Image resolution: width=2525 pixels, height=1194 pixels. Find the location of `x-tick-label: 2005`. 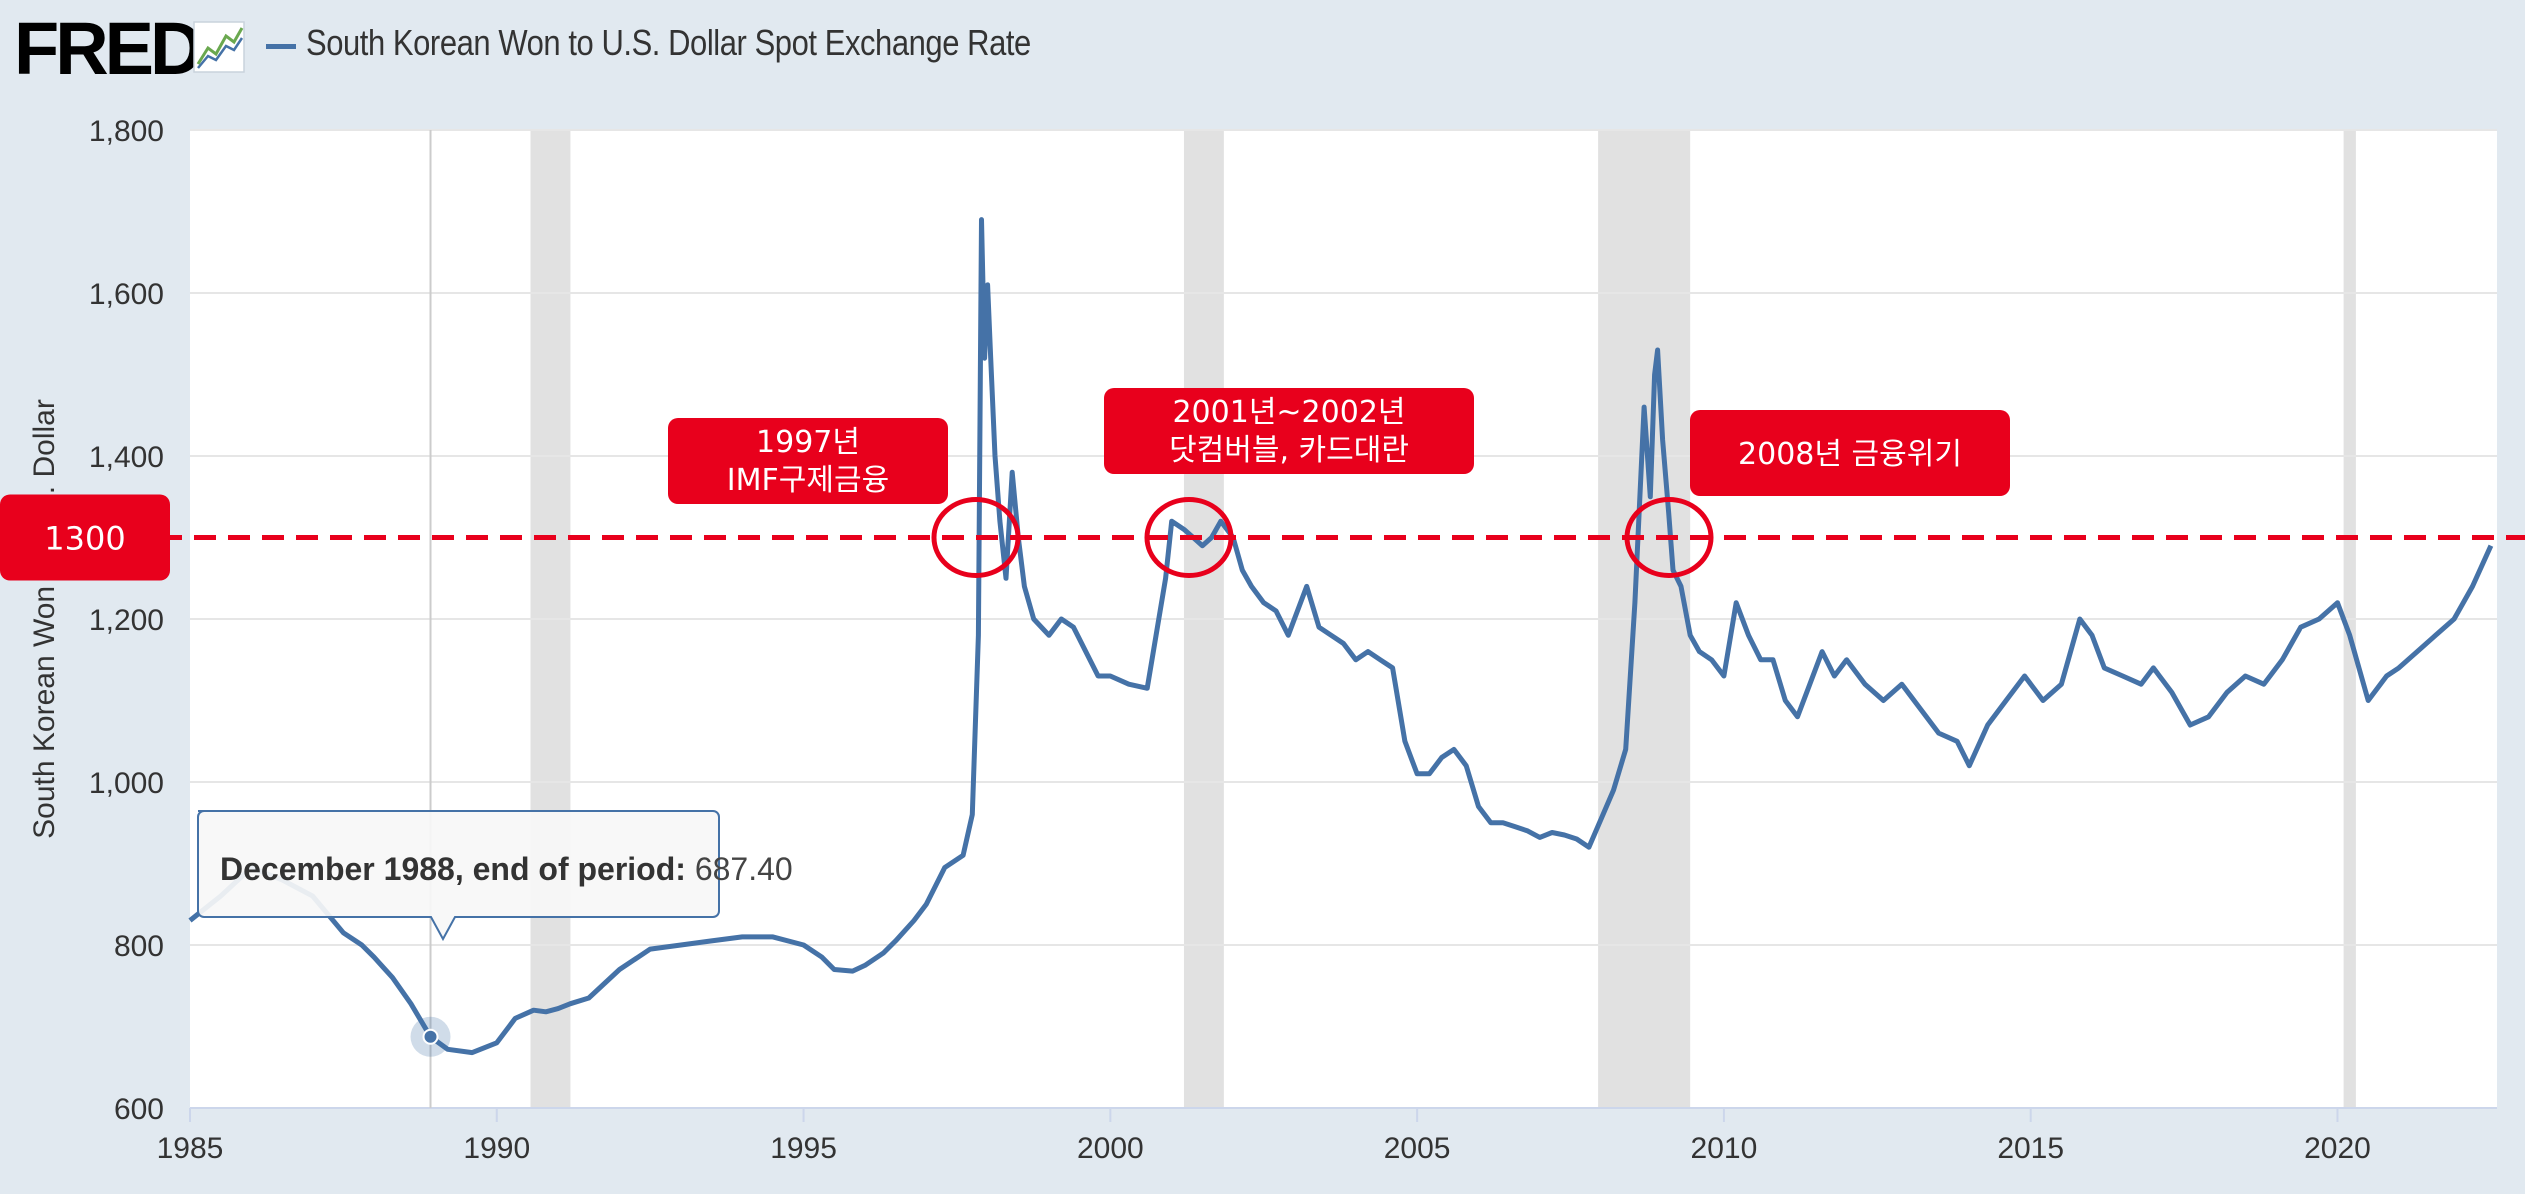

x-tick-label: 2005 is located at coordinates (1417, 1148).